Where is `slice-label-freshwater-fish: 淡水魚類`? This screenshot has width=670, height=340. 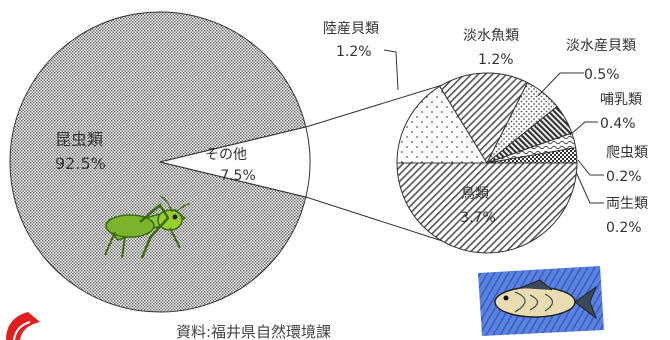
slice-label-freshwater-fish: 淡水魚類 is located at coordinates (491, 36).